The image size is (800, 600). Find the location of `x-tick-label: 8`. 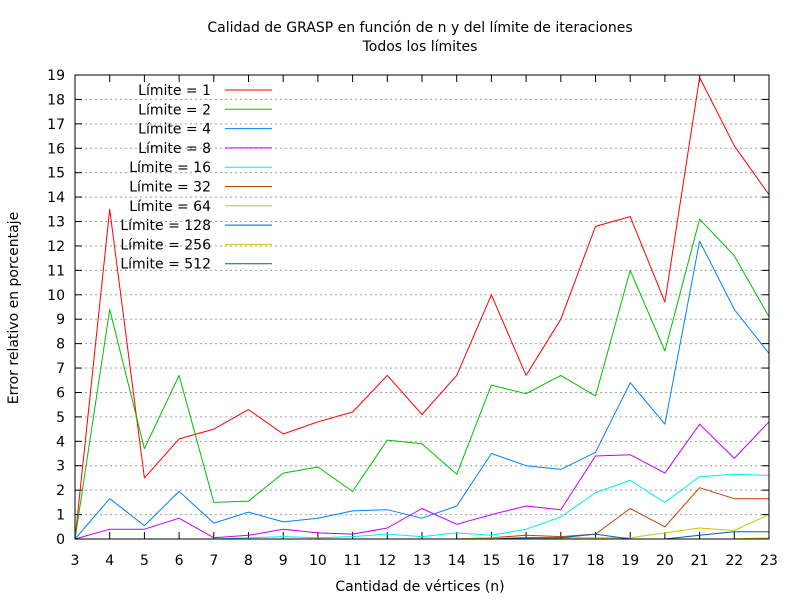

x-tick-label: 8 is located at coordinates (248, 561).